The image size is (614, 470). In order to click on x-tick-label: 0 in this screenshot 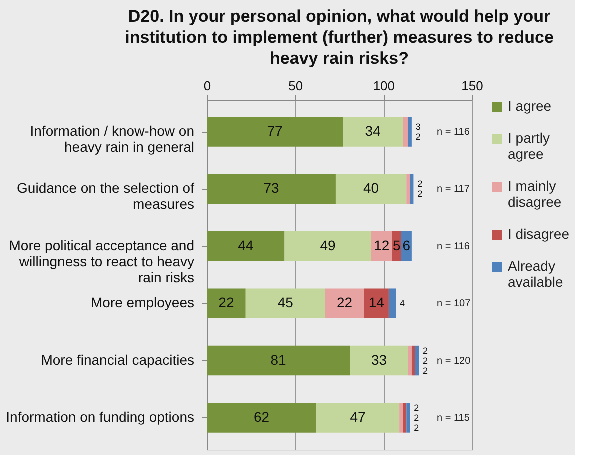, I will do `click(208, 86)`.